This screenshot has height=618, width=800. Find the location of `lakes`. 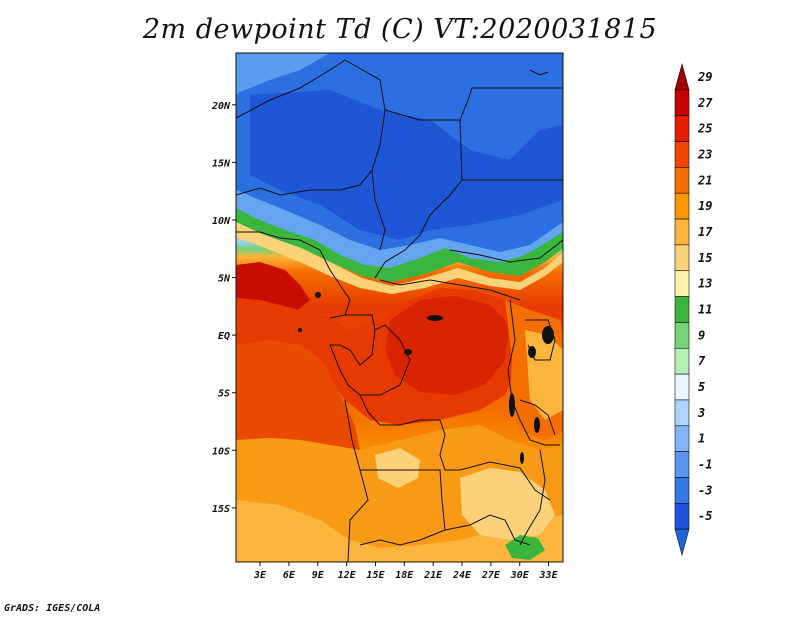

lakes is located at coordinates (426, 378).